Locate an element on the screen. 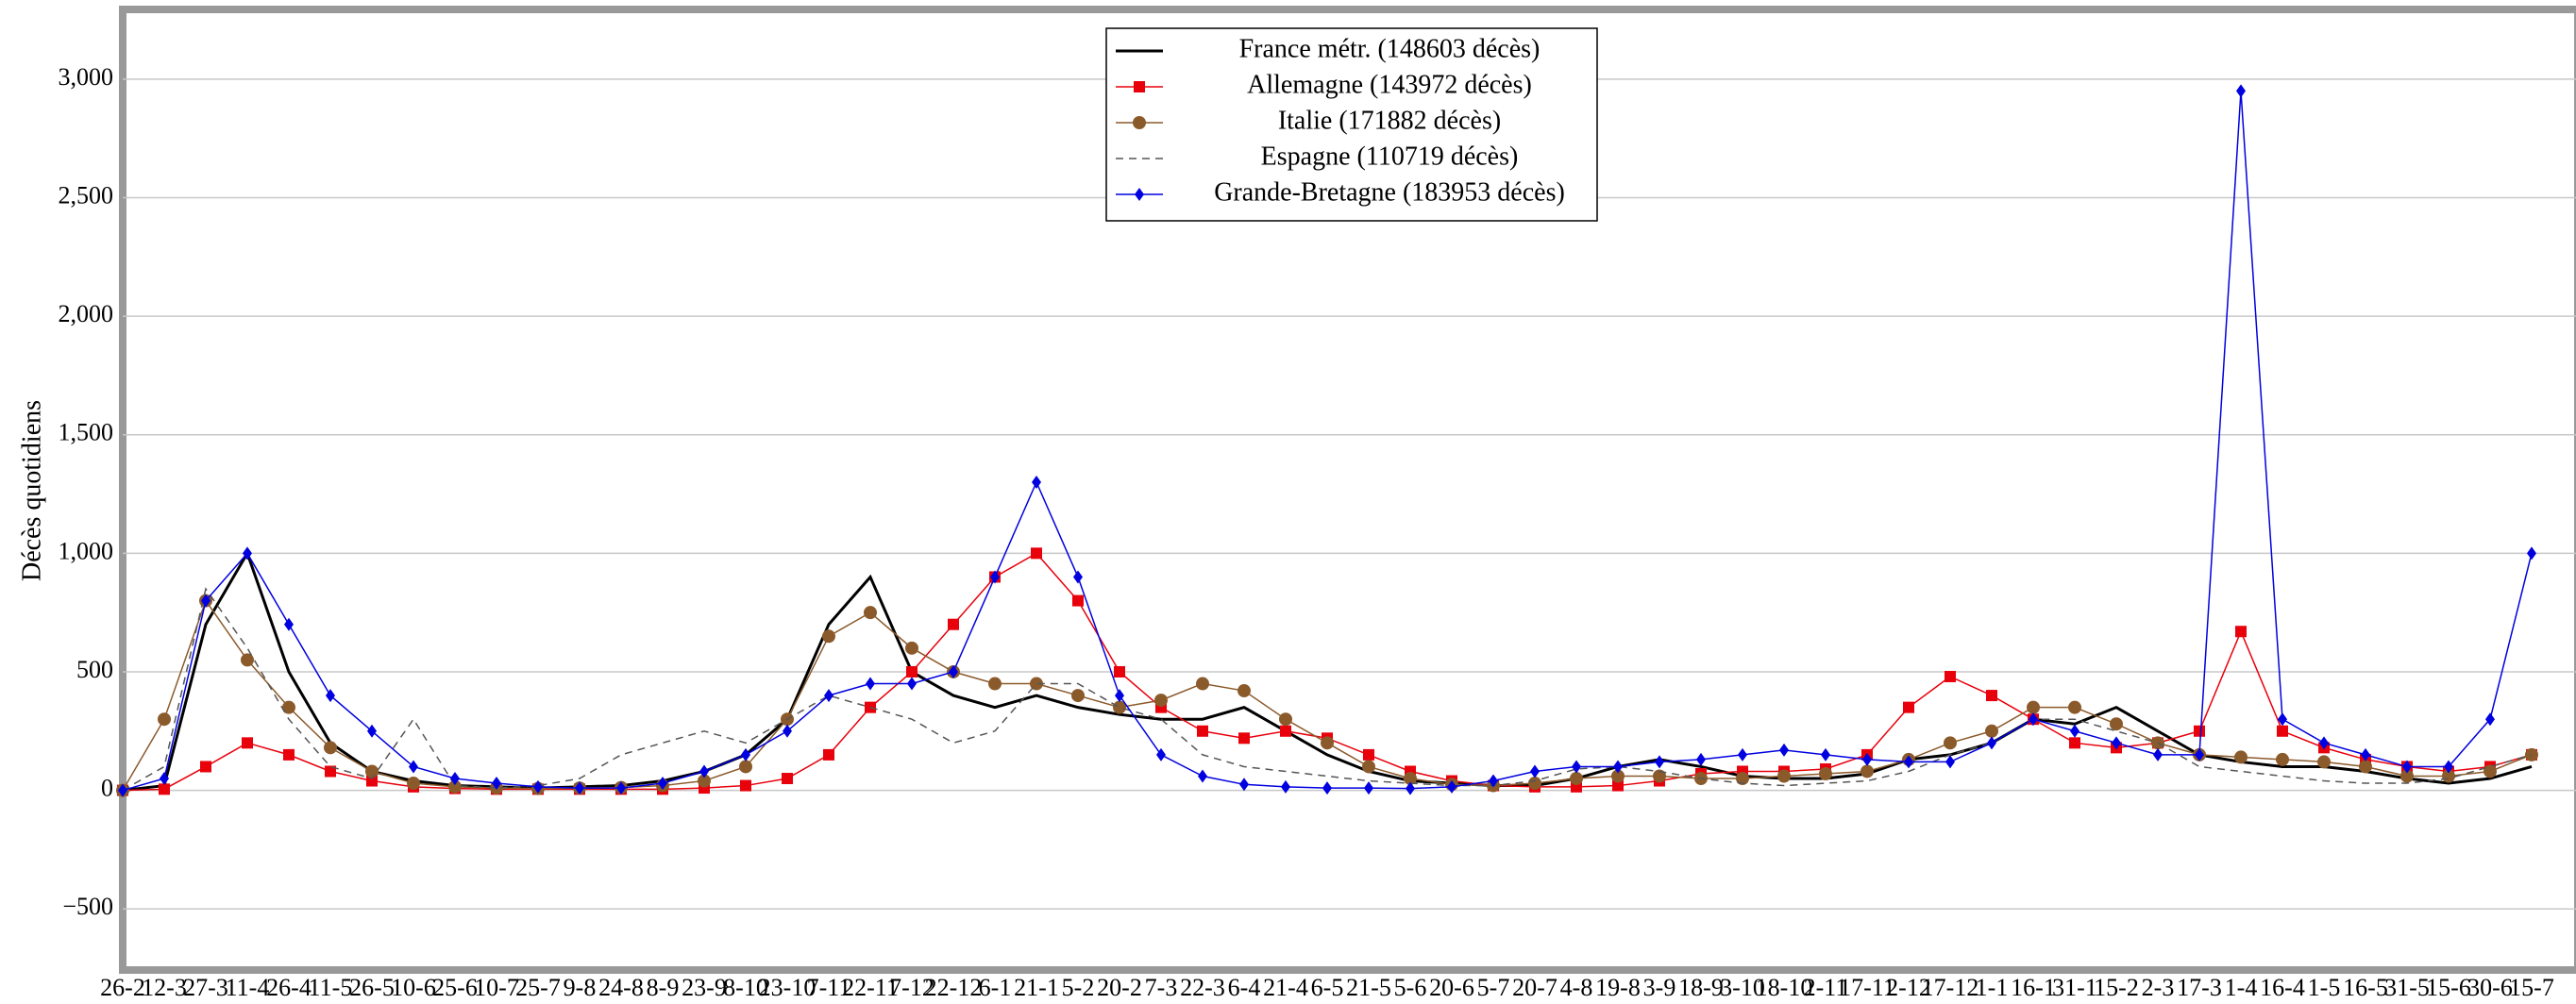  x-tick-label: 21-5 is located at coordinates (1368, 987).